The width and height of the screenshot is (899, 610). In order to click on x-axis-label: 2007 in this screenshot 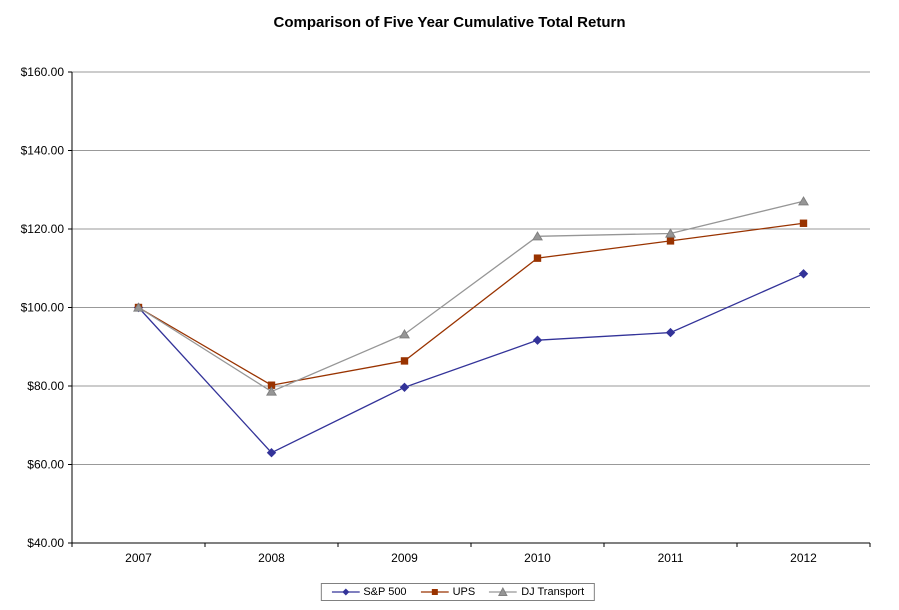, I will do `click(138, 558)`.